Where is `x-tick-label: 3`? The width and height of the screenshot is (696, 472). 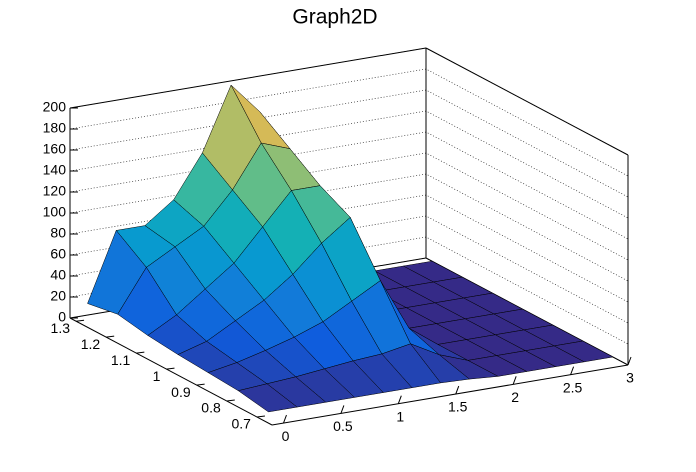 x-tick-label: 3 is located at coordinates (630, 378).